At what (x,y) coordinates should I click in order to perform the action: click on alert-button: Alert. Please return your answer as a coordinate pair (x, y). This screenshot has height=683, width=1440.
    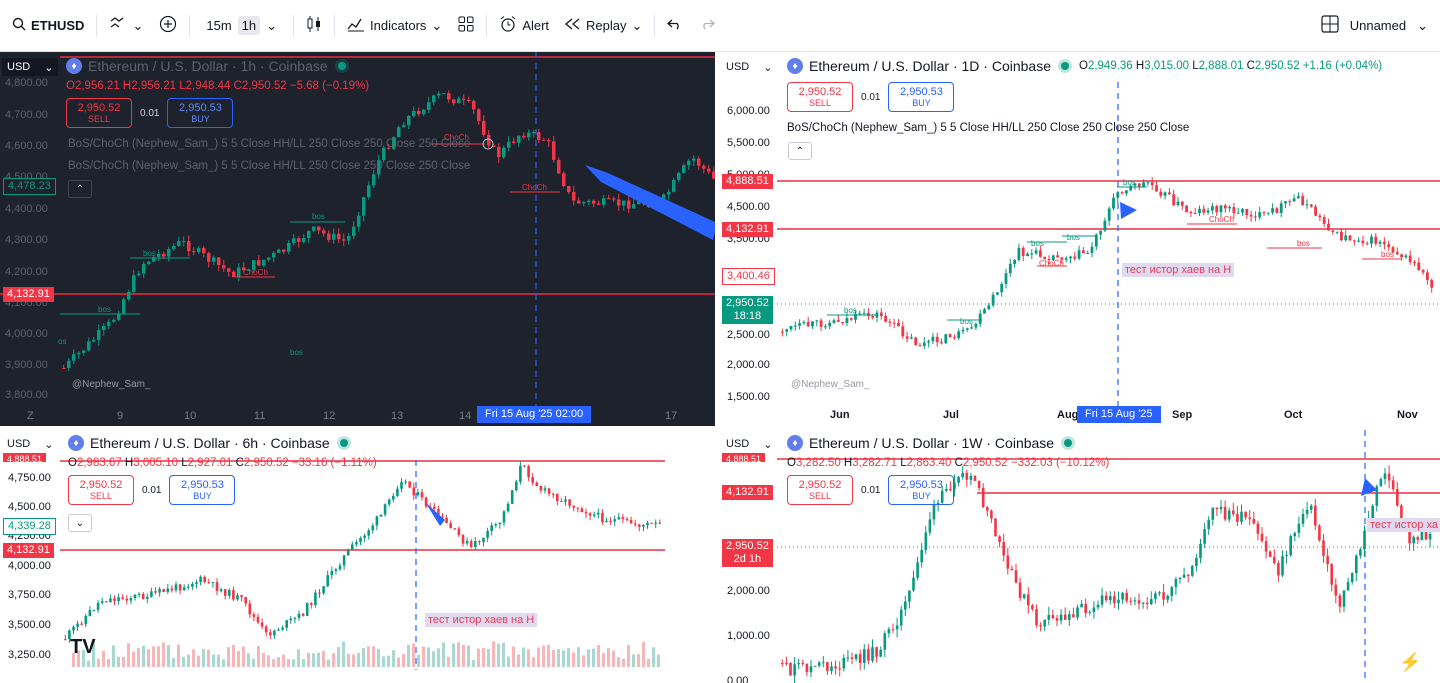
    Looking at the image, I should click on (524, 26).